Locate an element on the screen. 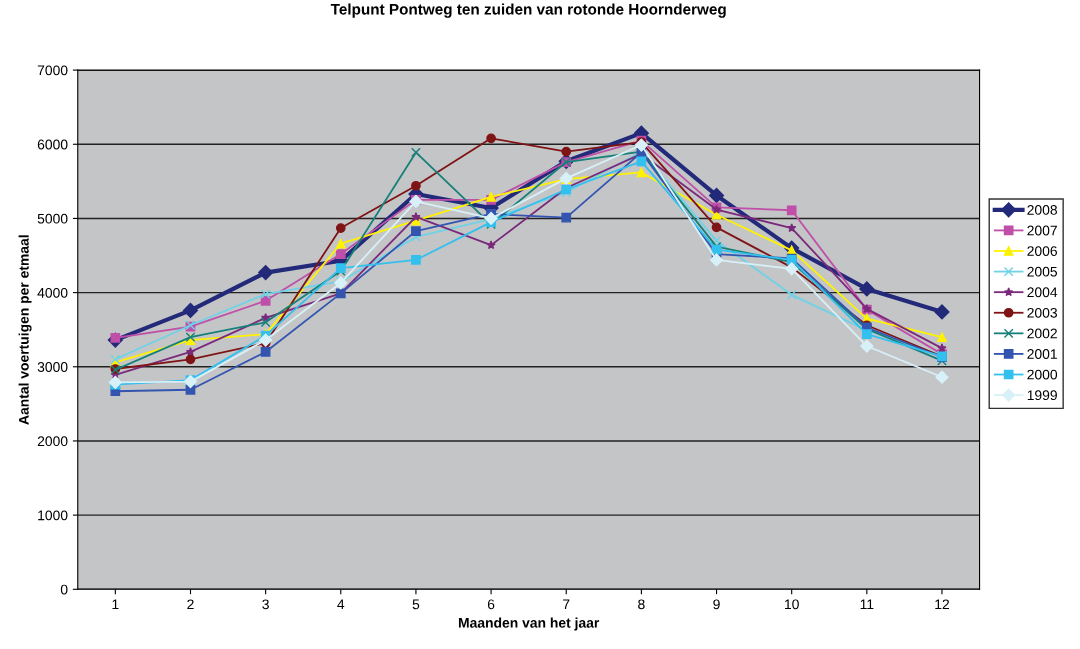  y-tick-label: 4000 is located at coordinates (52, 292).